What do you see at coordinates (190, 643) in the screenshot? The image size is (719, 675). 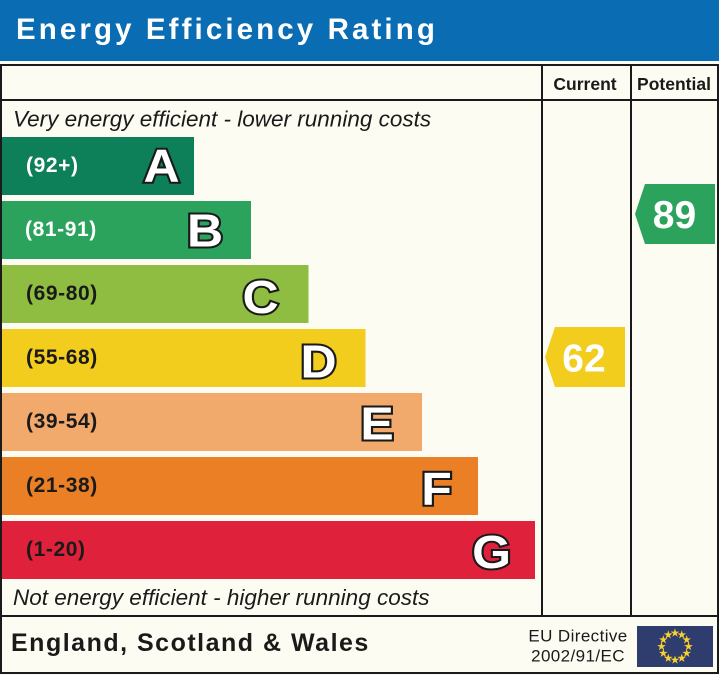 I see `svg-text: England, Scotland & Wales` at bounding box center [190, 643].